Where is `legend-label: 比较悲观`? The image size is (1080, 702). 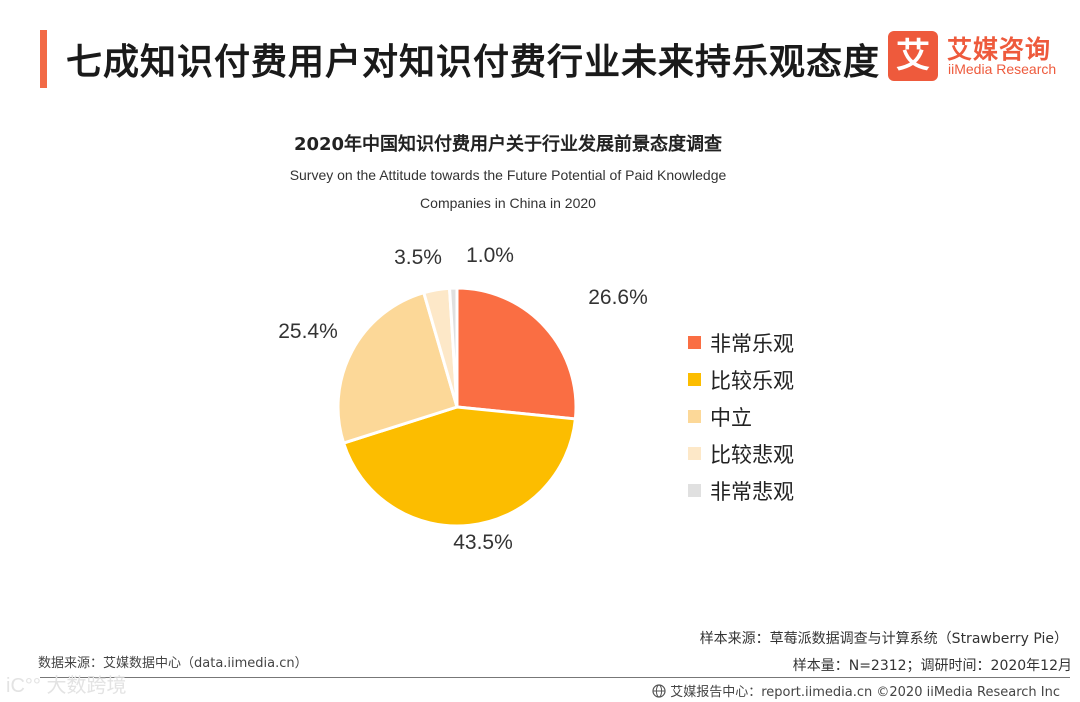
legend-label: 比较悲观 is located at coordinates (752, 454).